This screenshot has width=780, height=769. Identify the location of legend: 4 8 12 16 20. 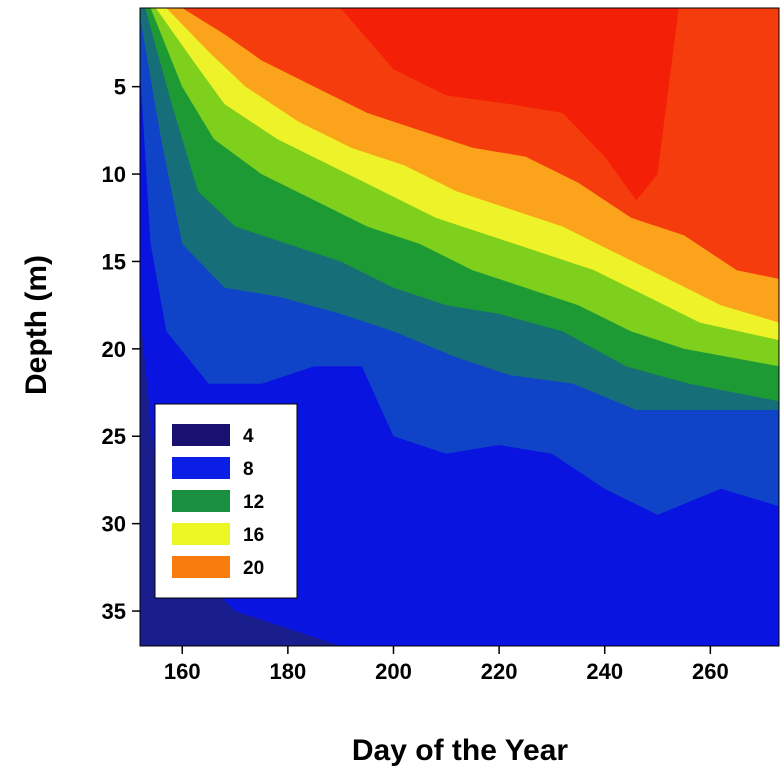
(226, 501).